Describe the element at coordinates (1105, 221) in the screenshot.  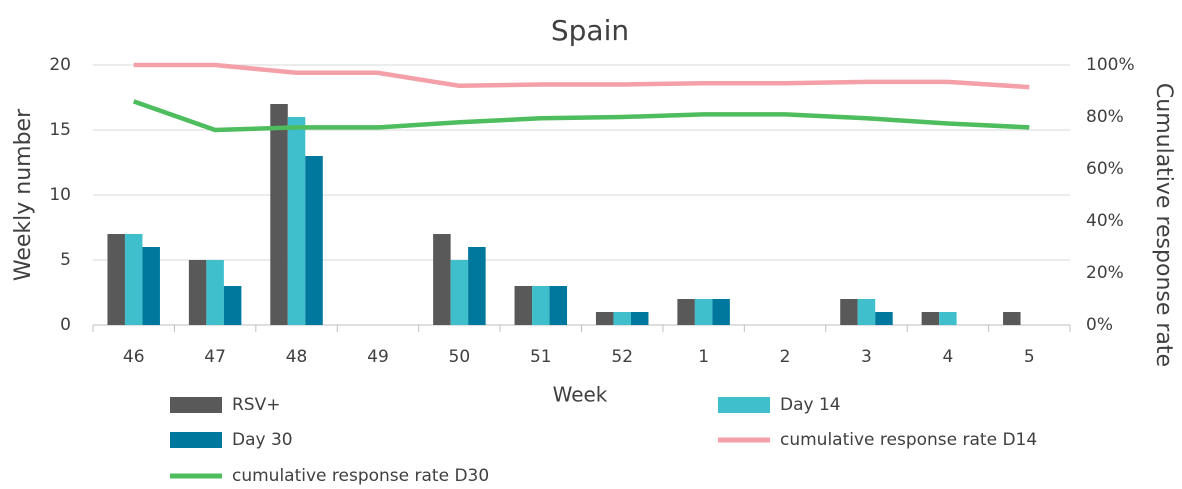
I see `y2-tick-label: 40%` at that location.